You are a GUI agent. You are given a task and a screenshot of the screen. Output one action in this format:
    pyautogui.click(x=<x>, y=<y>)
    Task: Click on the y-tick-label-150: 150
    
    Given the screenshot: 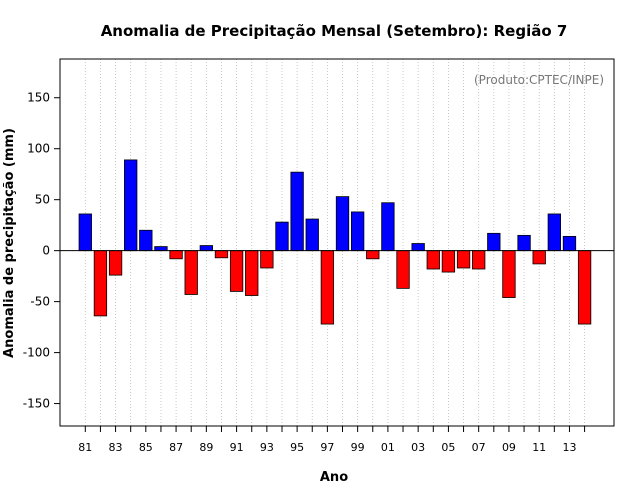 What is the action you would take?
    pyautogui.click(x=38, y=98)
    